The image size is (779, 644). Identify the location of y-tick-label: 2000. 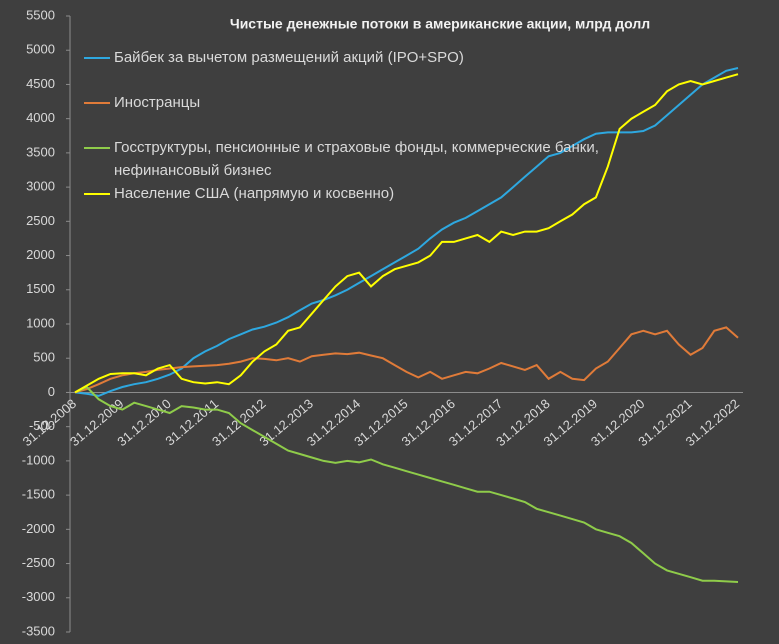
(40, 254).